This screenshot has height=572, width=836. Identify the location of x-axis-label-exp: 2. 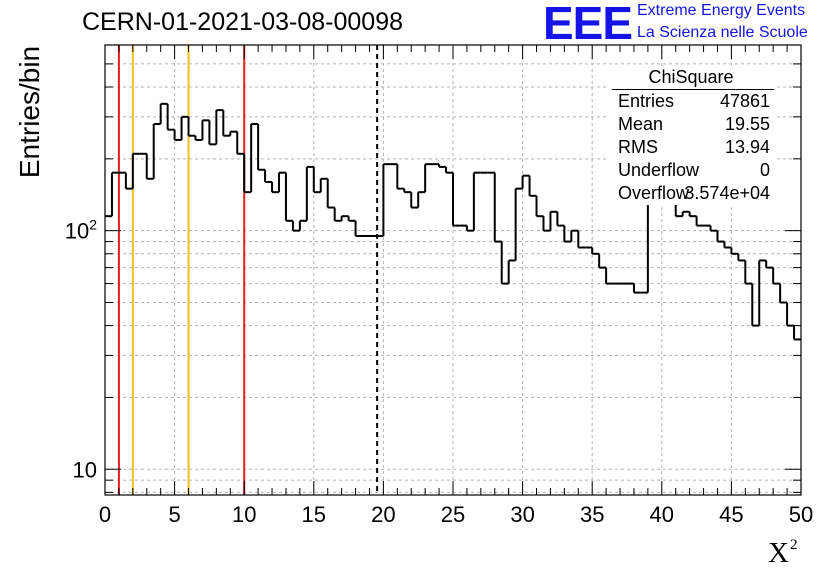
(793, 545).